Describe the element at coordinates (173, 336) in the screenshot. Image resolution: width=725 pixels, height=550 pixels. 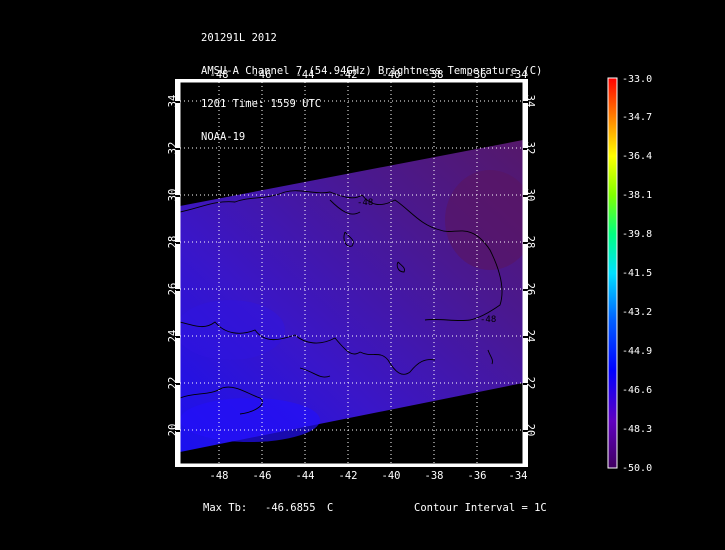
I see `lat-tick-left: 24` at that location.